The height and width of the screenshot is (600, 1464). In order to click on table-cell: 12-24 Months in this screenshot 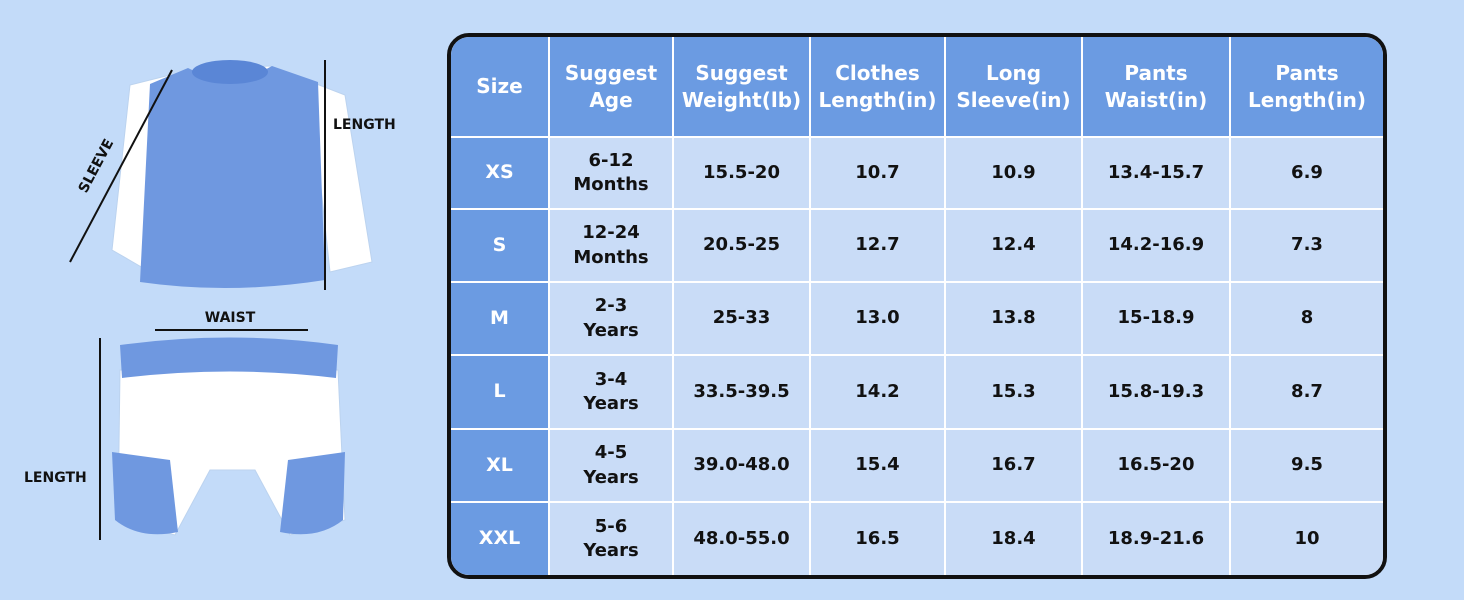, I will do `click(612, 246)`.